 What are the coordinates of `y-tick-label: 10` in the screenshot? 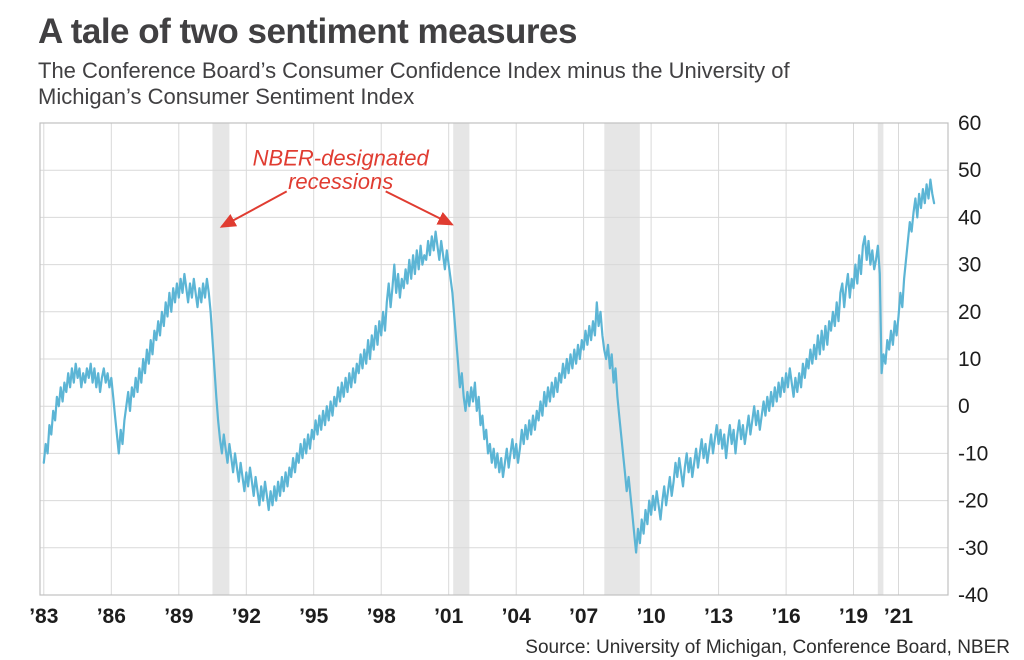 It's located at (969, 359).